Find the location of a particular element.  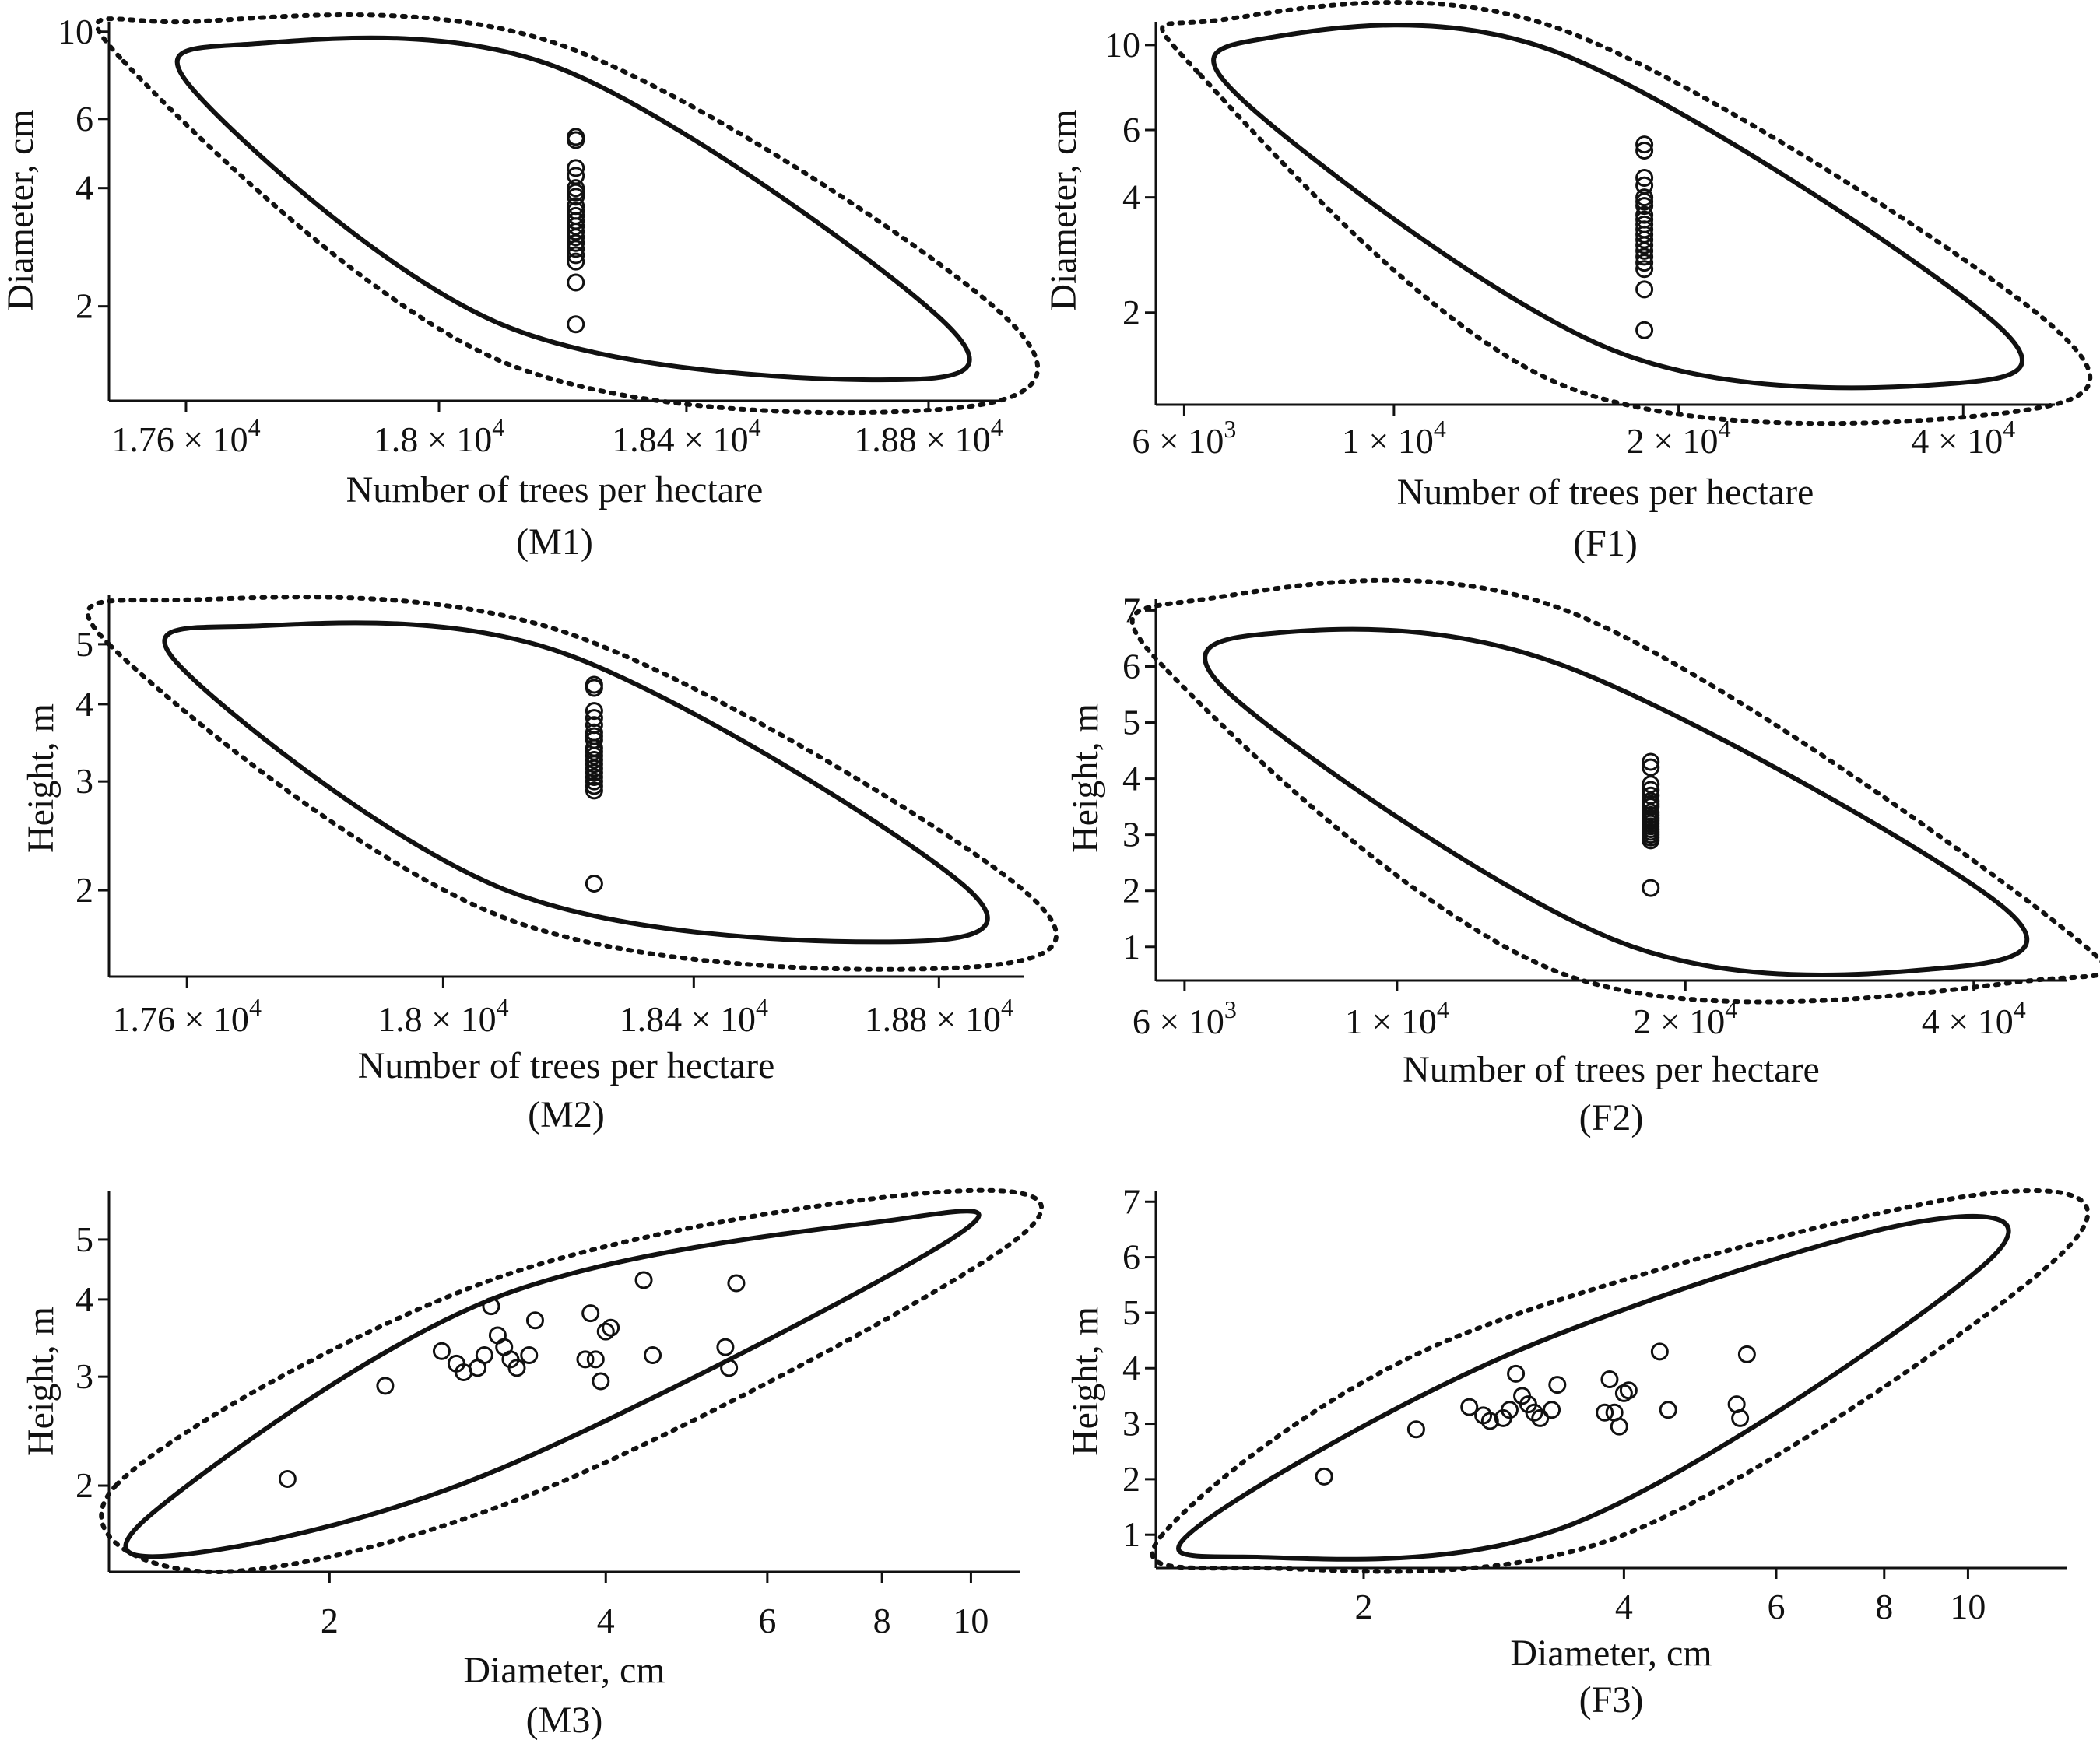

tick-mantissa: 2 is located at coordinates (1636, 441).